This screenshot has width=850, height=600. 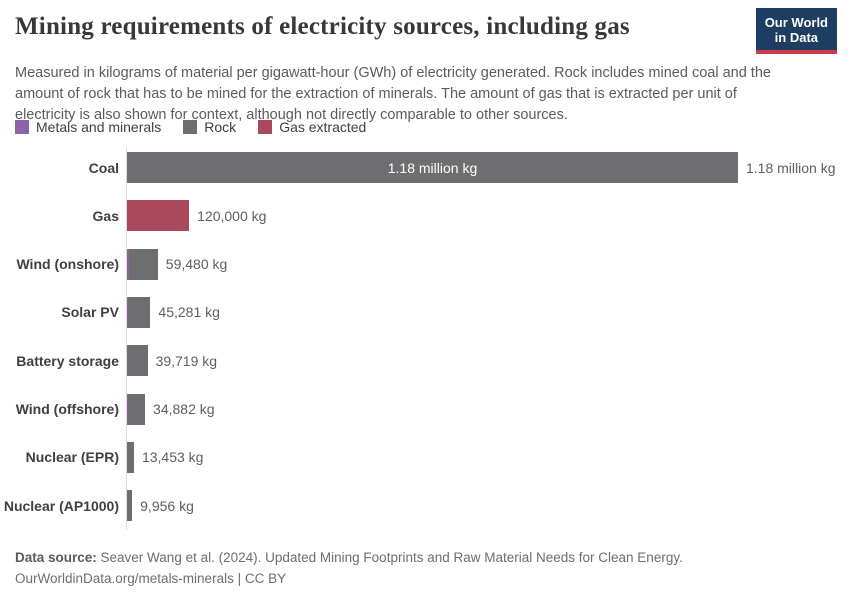 I want to click on category-label: Coal, so click(x=103, y=167).